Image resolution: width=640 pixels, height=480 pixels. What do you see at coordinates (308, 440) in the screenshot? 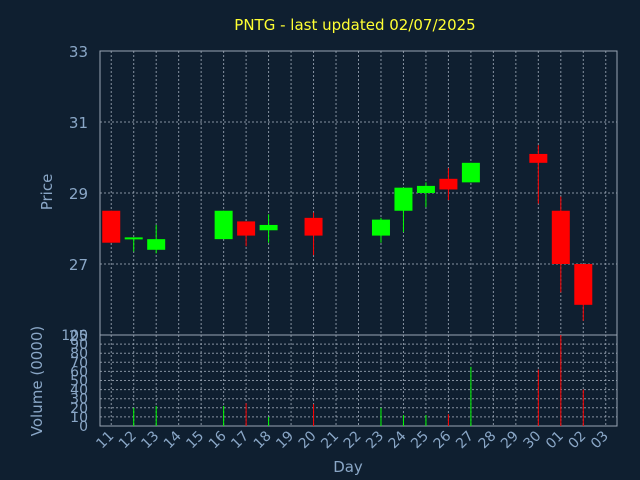
I see `x-tick-label: 20` at bounding box center [308, 440].